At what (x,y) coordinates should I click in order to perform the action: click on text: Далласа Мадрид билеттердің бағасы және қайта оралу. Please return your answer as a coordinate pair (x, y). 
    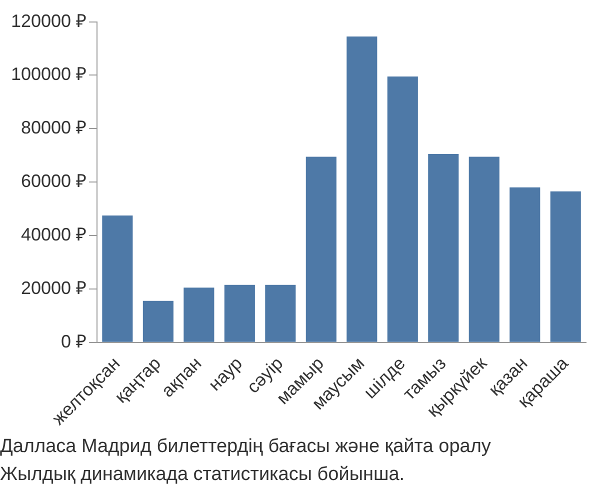
    Looking at the image, I should click on (246, 447).